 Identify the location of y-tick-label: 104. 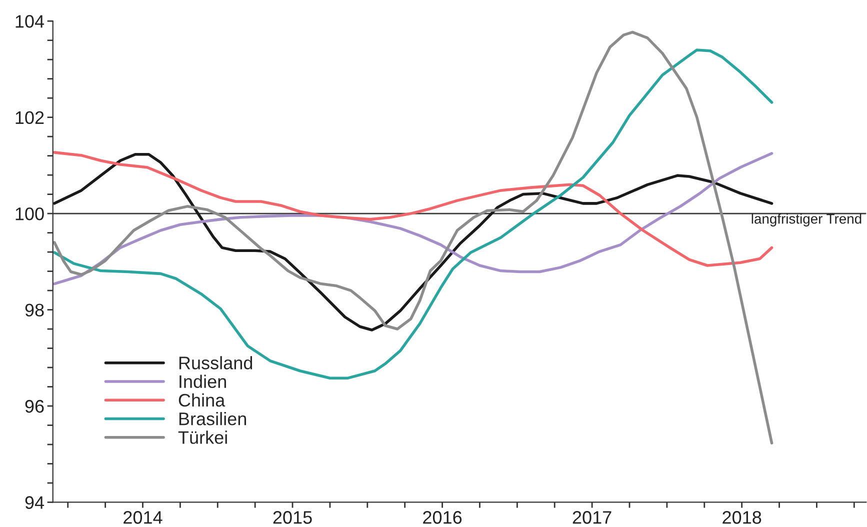
(30, 21).